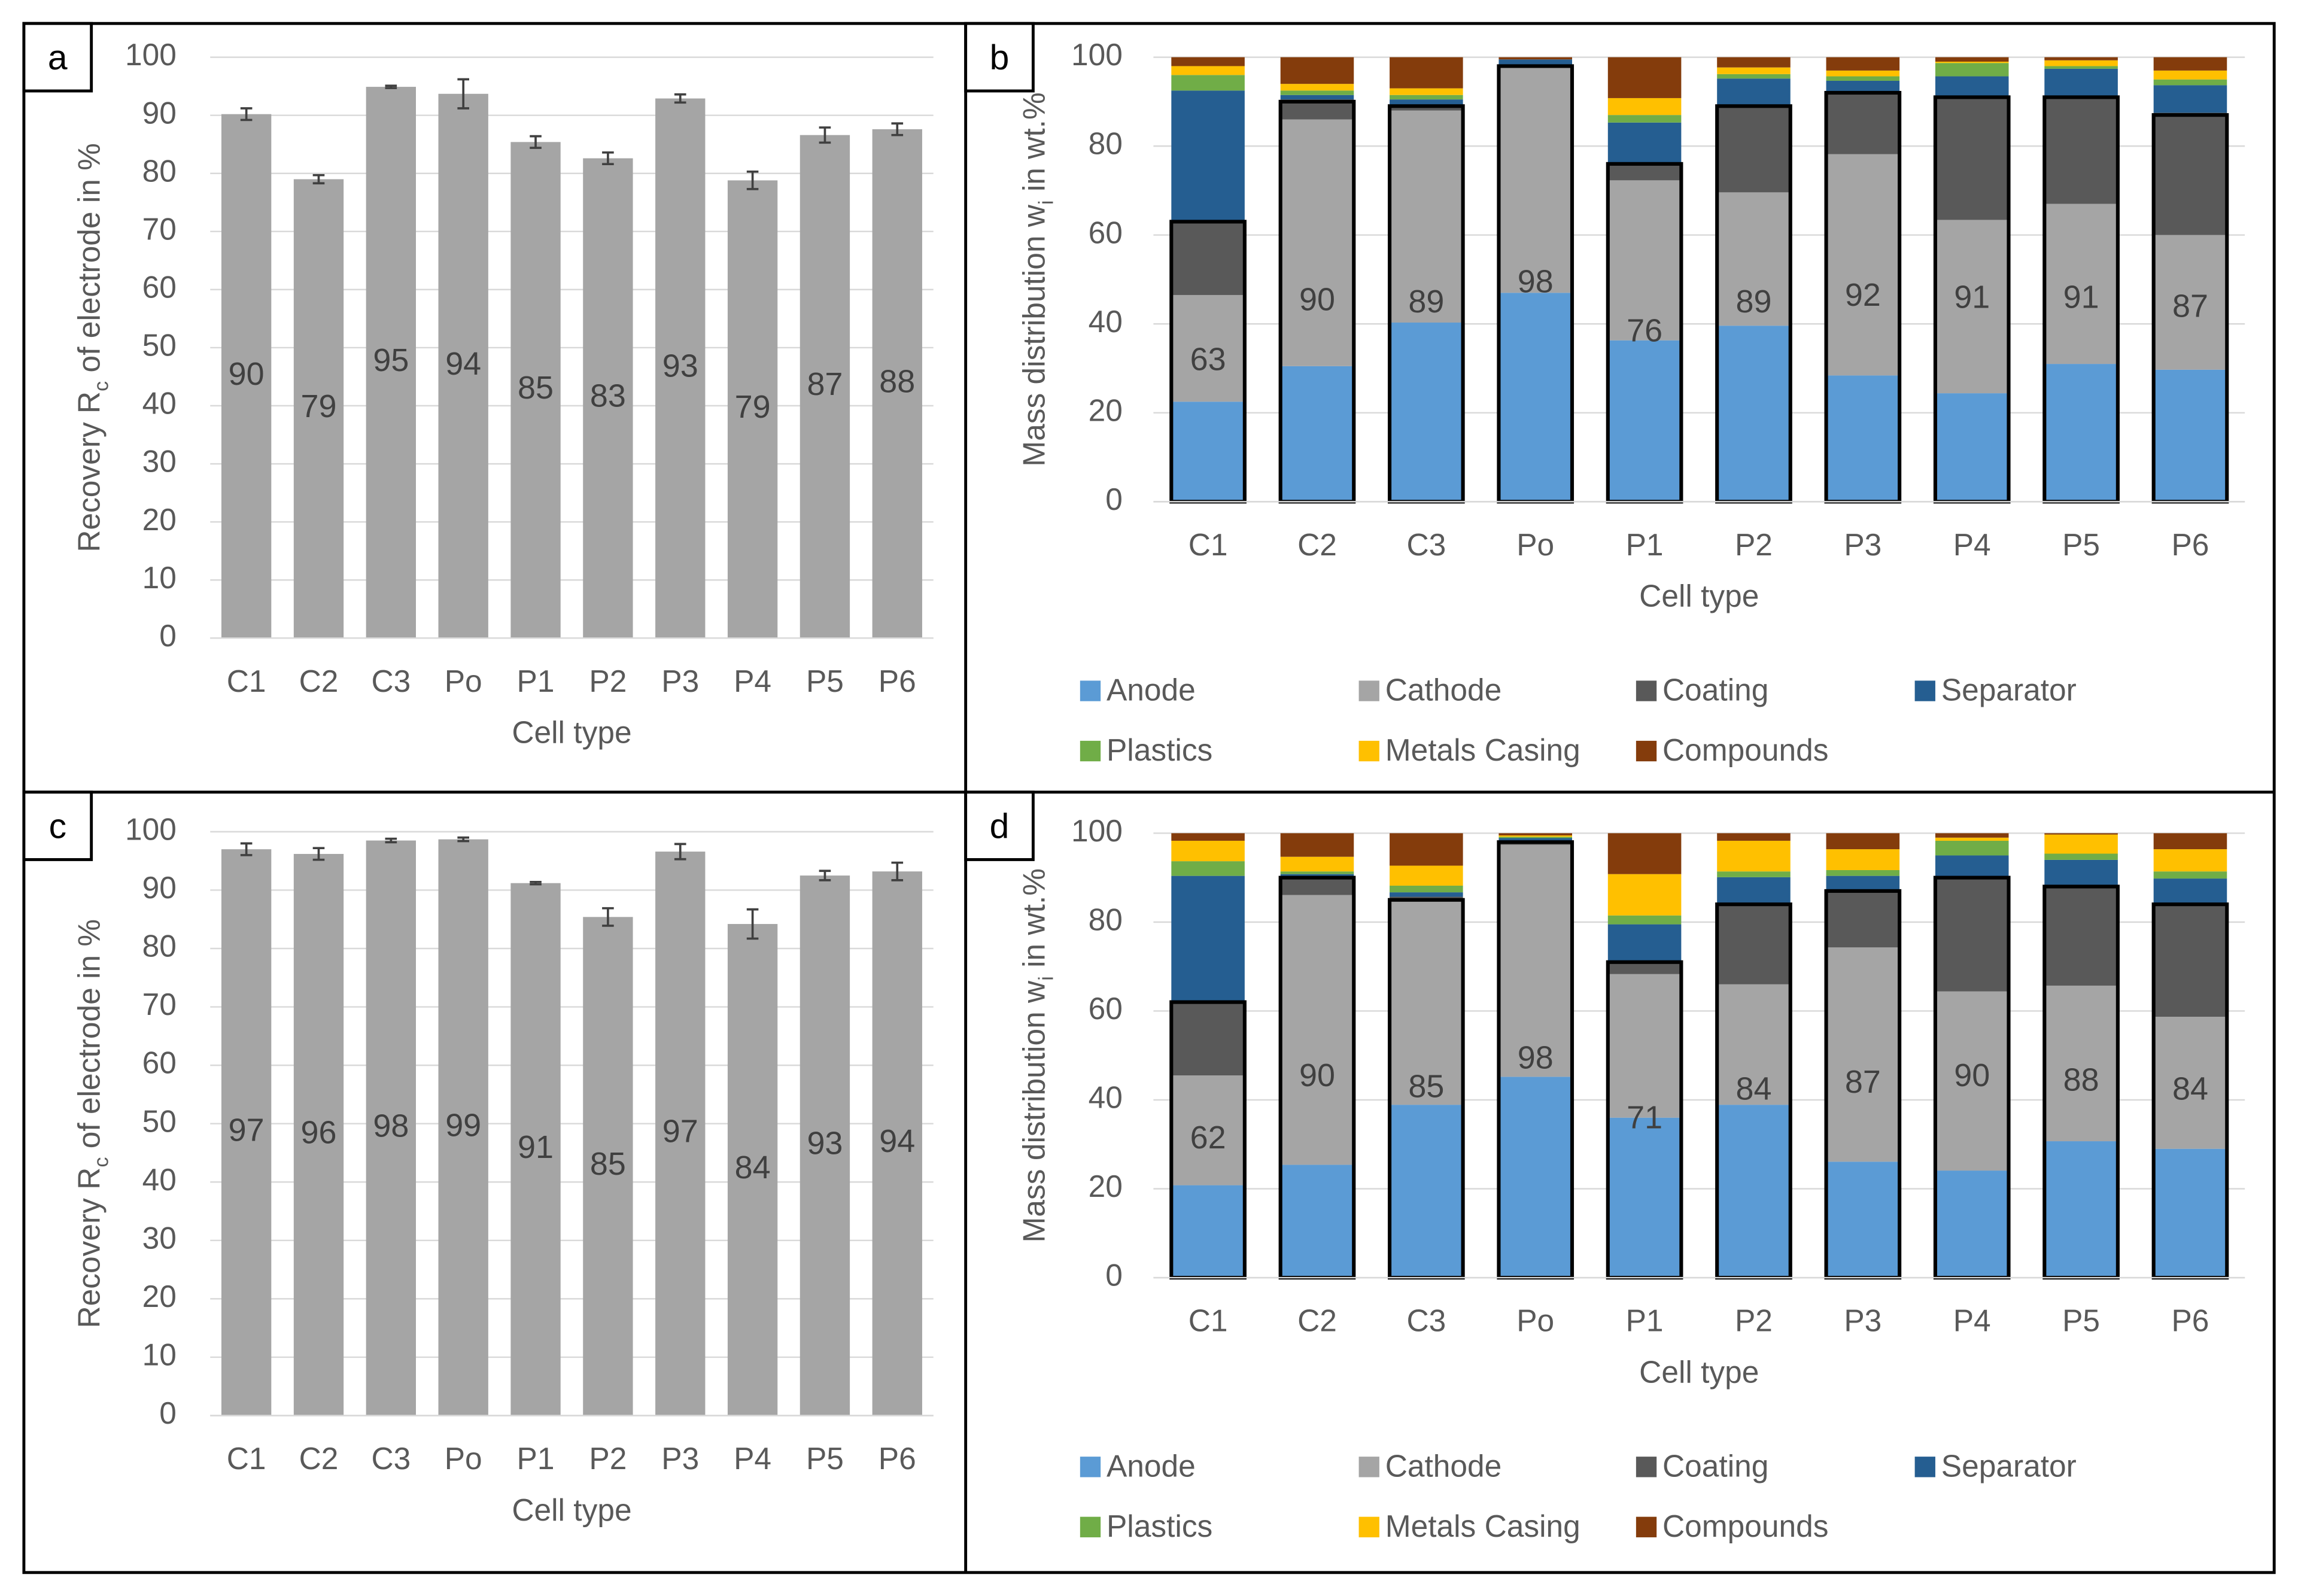 The height and width of the screenshot is (1596, 2301). Describe the element at coordinates (608, 396) in the screenshot. I see `data-label: 83` at that location.